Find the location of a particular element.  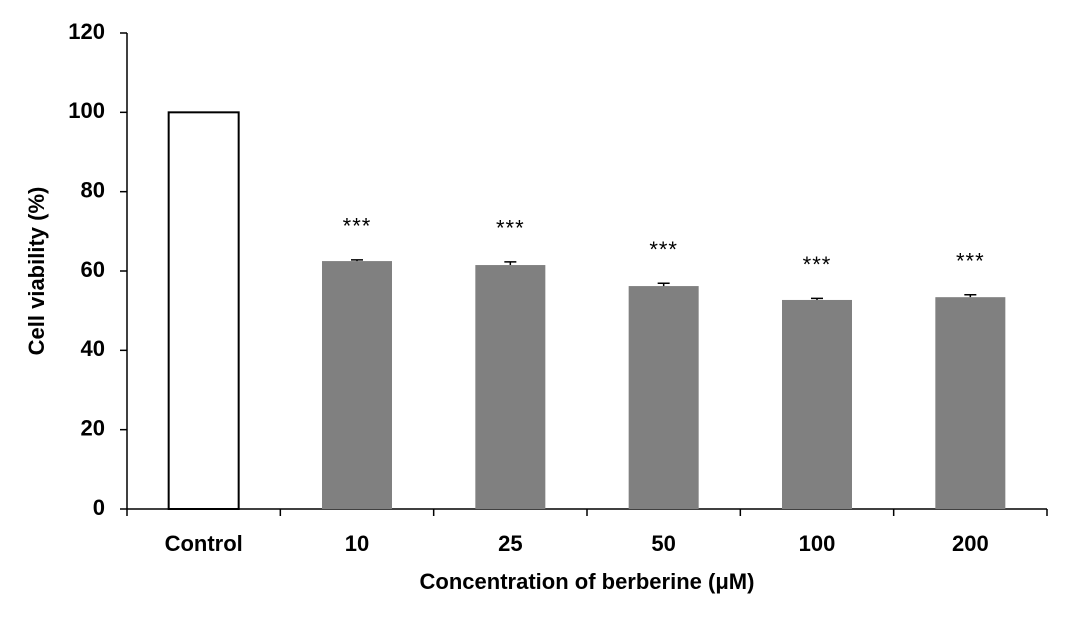

y-tick-label: 60 is located at coordinates (93, 269).